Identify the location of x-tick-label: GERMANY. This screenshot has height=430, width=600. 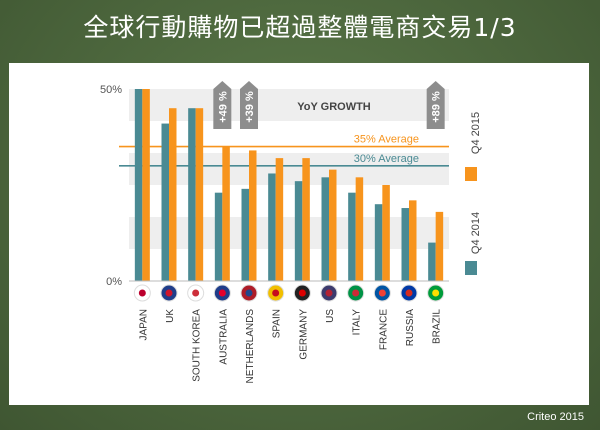
(303, 334).